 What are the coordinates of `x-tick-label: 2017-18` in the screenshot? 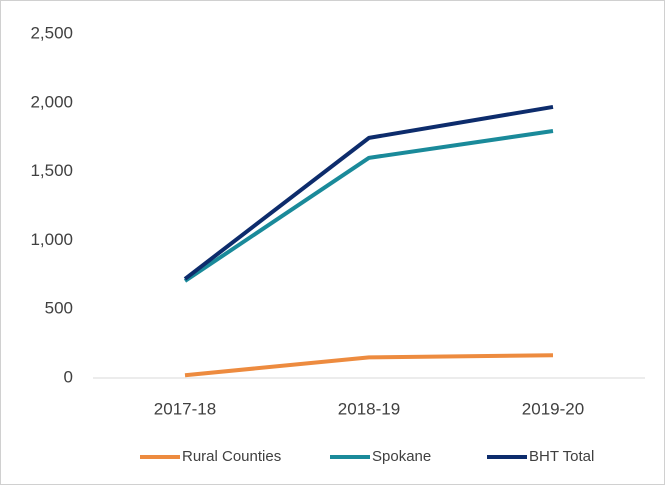 It's located at (185, 408).